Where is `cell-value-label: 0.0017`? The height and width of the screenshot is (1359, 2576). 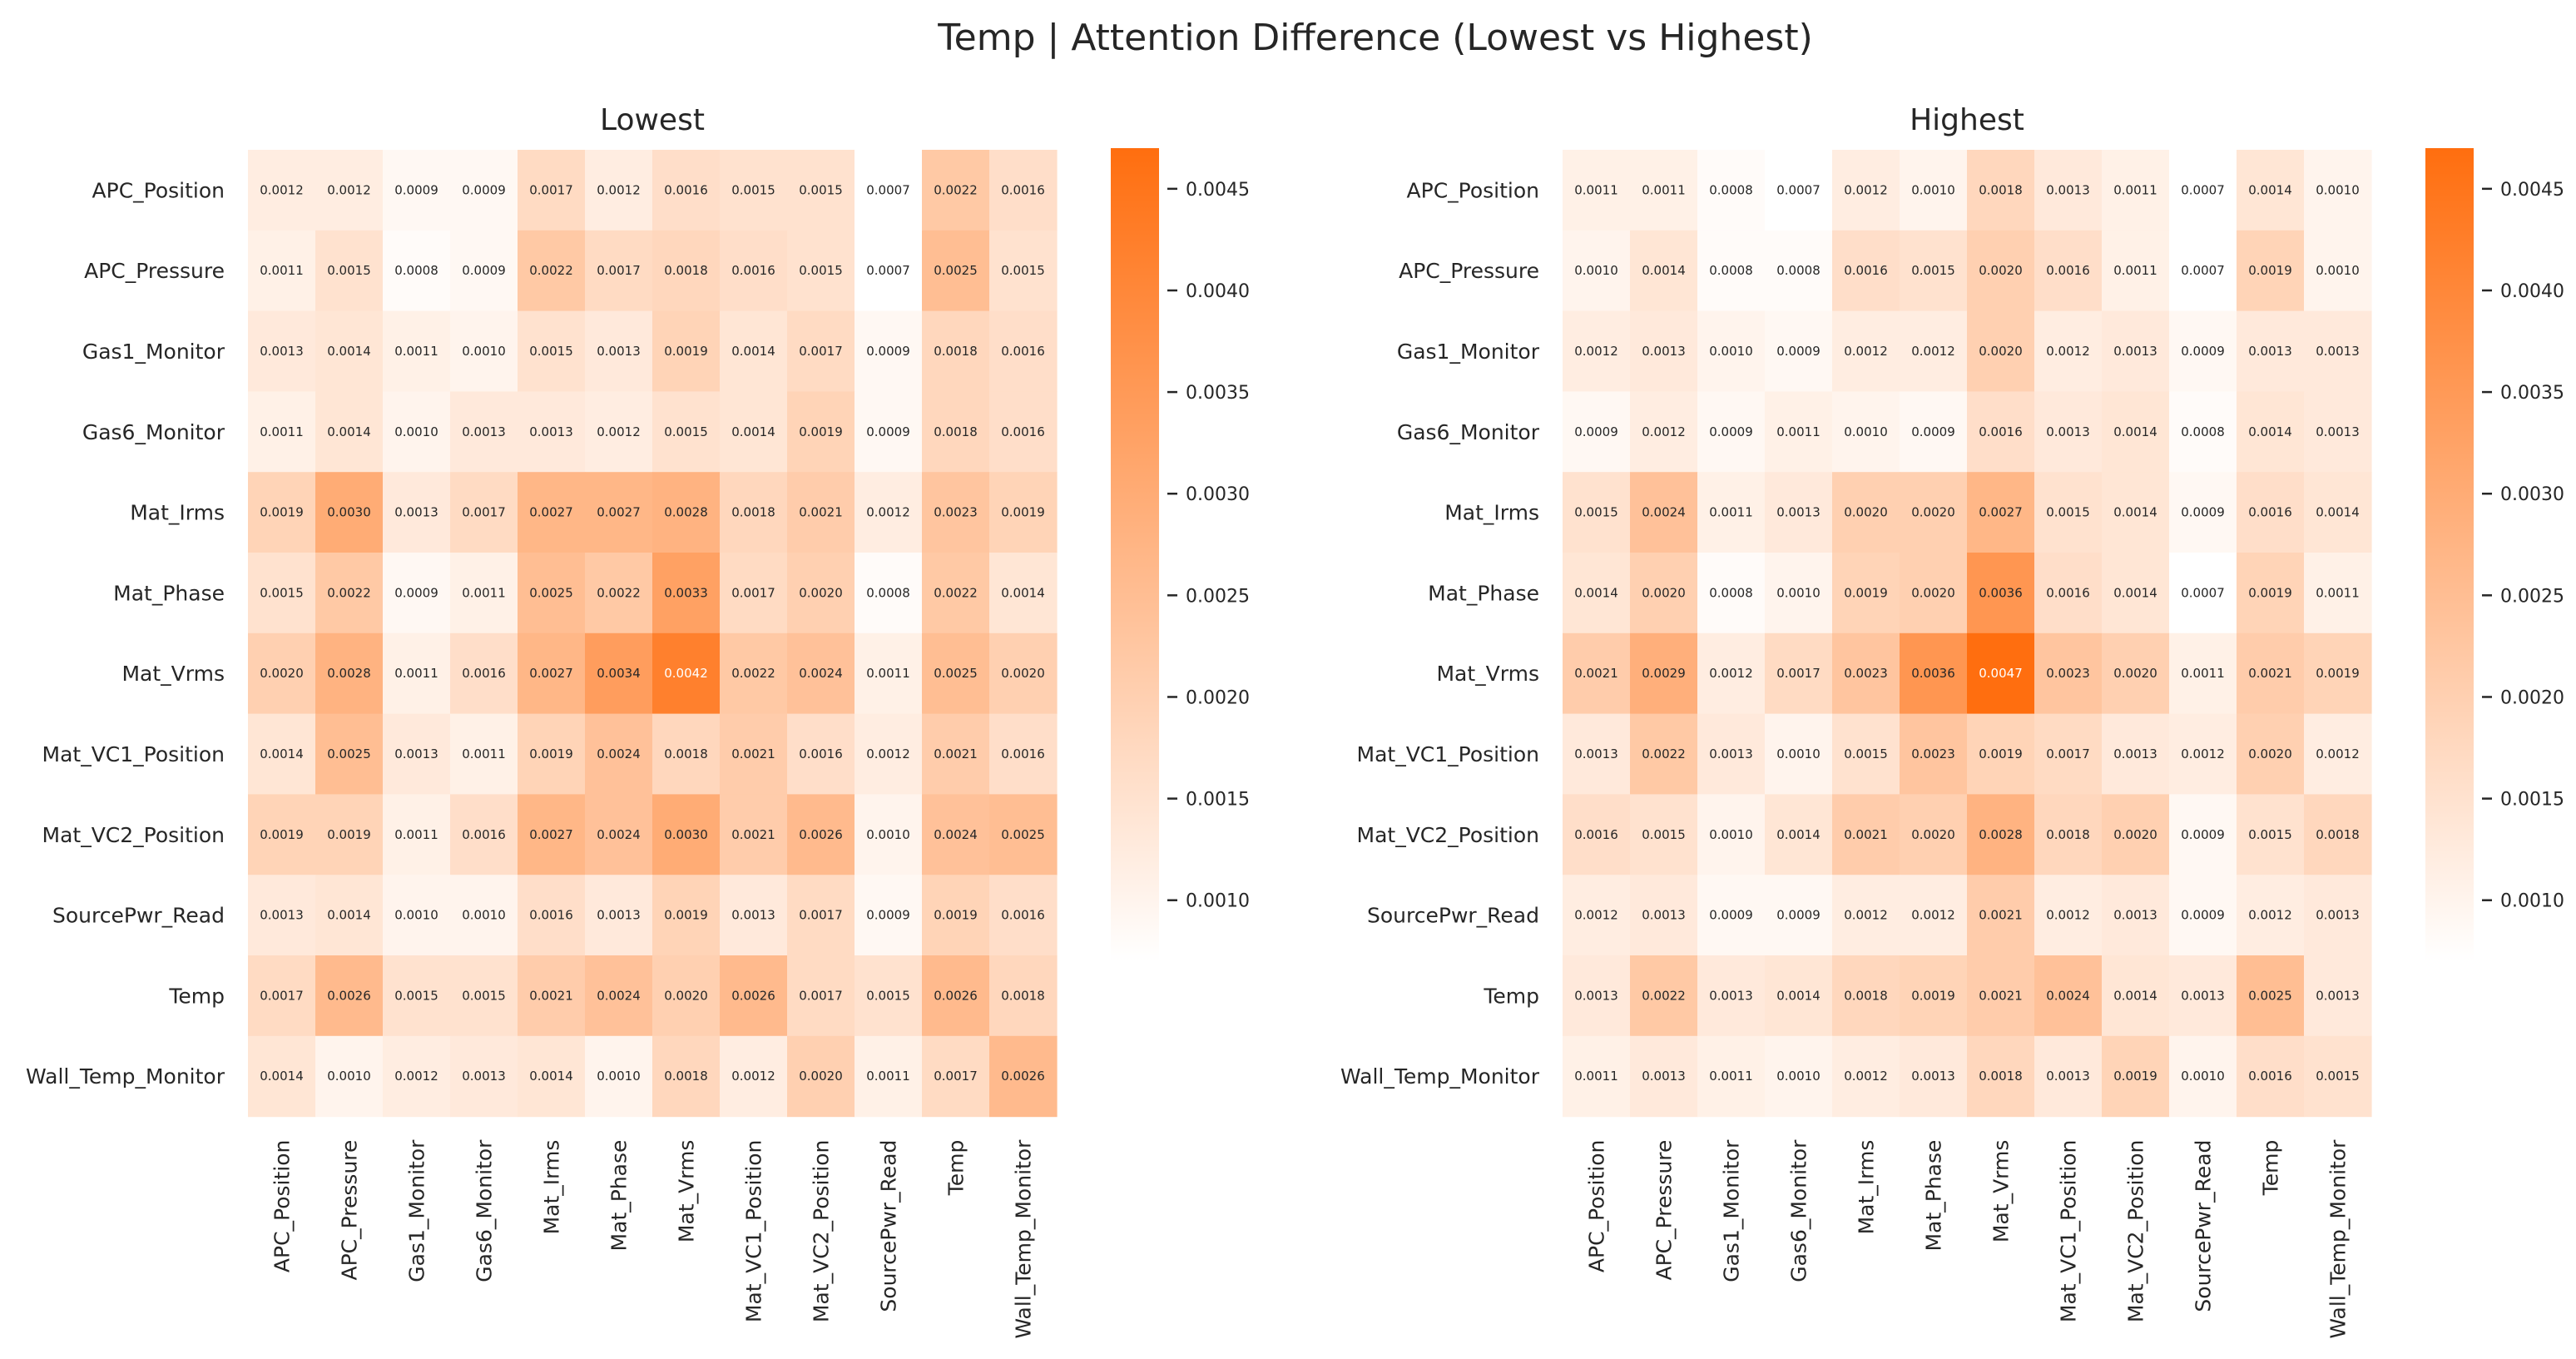
cell-value-label: 0.0017 is located at coordinates (821, 915).